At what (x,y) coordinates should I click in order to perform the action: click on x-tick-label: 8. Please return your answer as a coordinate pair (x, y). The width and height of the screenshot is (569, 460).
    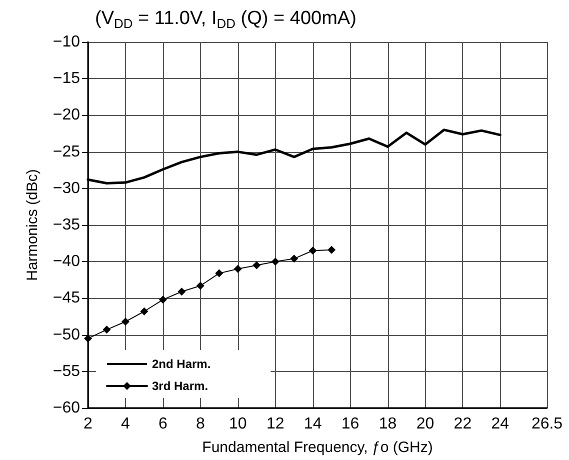
    Looking at the image, I should click on (200, 424).